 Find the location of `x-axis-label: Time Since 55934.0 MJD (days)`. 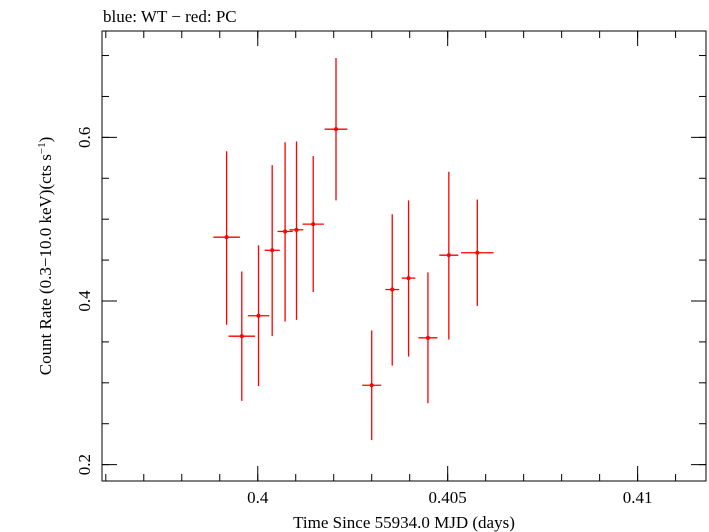

x-axis-label: Time Since 55934.0 MJD (days) is located at coordinates (404, 522).